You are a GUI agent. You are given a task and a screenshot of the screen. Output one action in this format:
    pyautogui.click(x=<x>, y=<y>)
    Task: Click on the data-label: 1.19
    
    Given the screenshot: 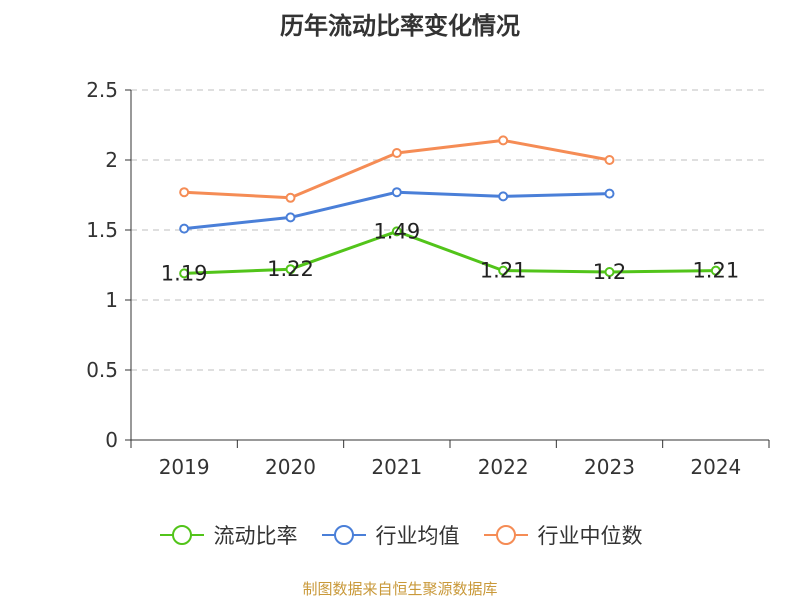 What is the action you would take?
    pyautogui.click(x=184, y=273)
    